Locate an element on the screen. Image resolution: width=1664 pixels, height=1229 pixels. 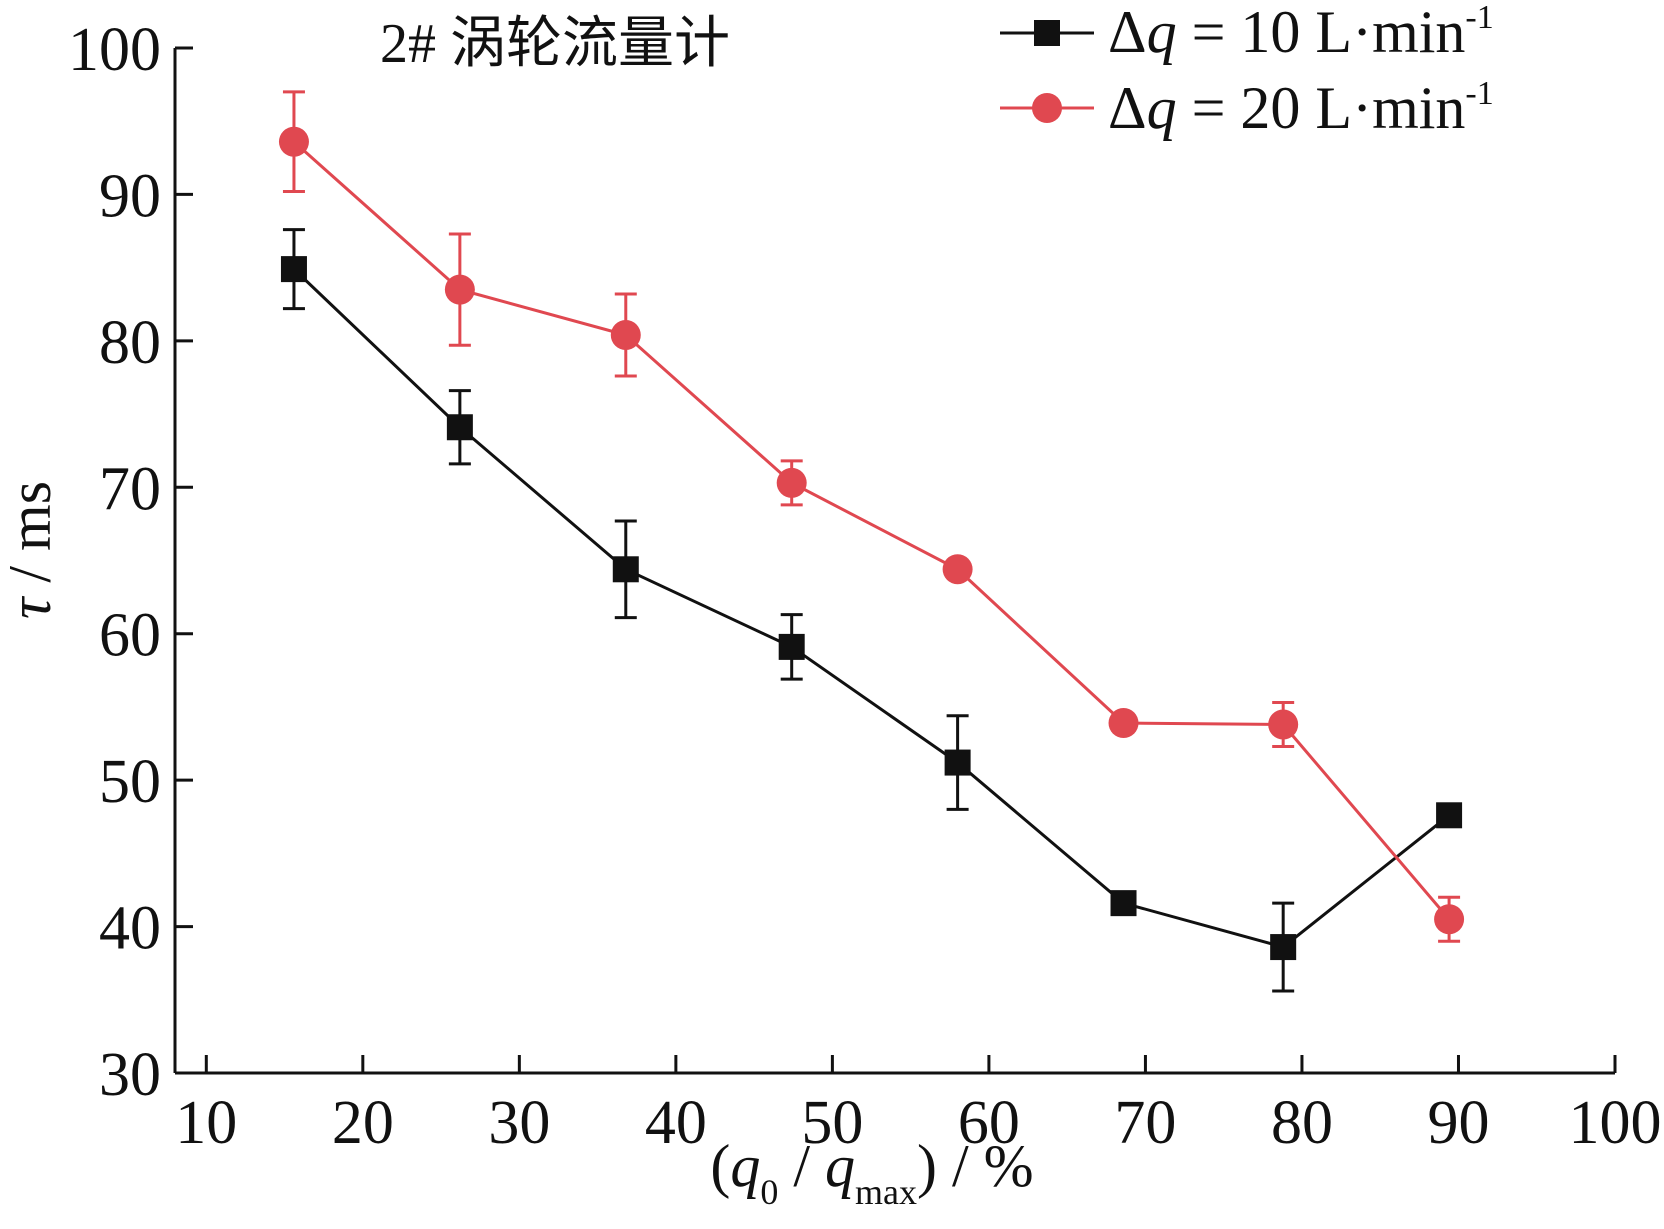
y-axis-title: τ / ms is located at coordinates (31, 550).